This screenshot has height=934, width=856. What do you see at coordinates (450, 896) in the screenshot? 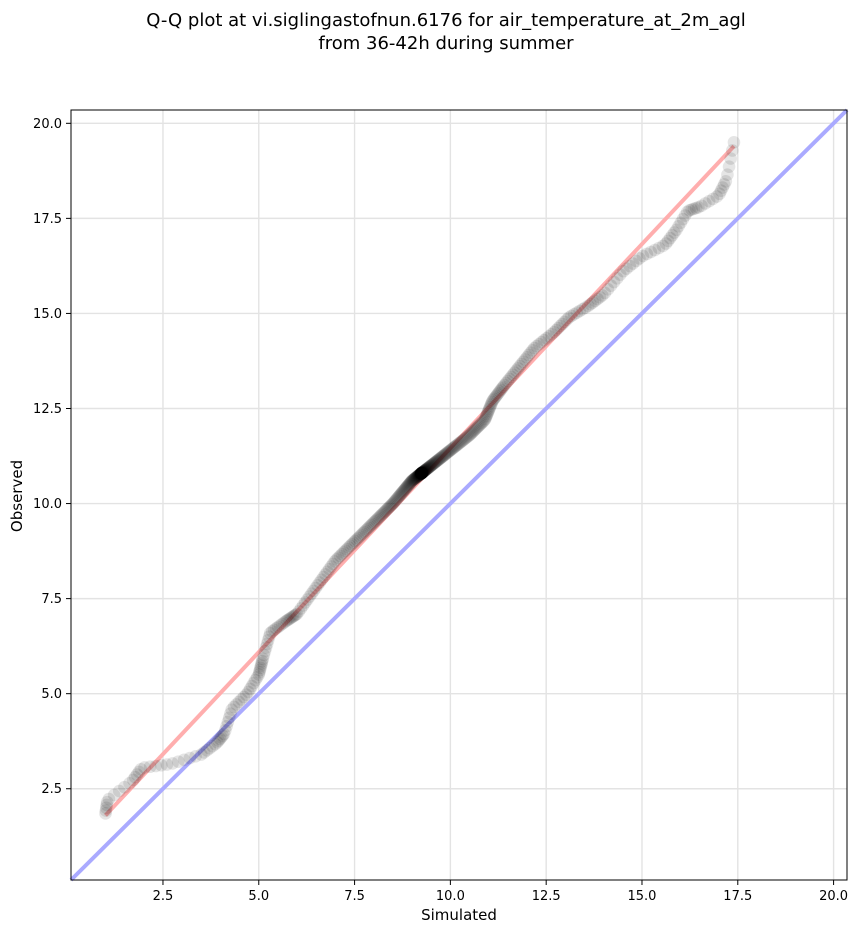
I see `x-tick-label: 10.0` at bounding box center [450, 896].